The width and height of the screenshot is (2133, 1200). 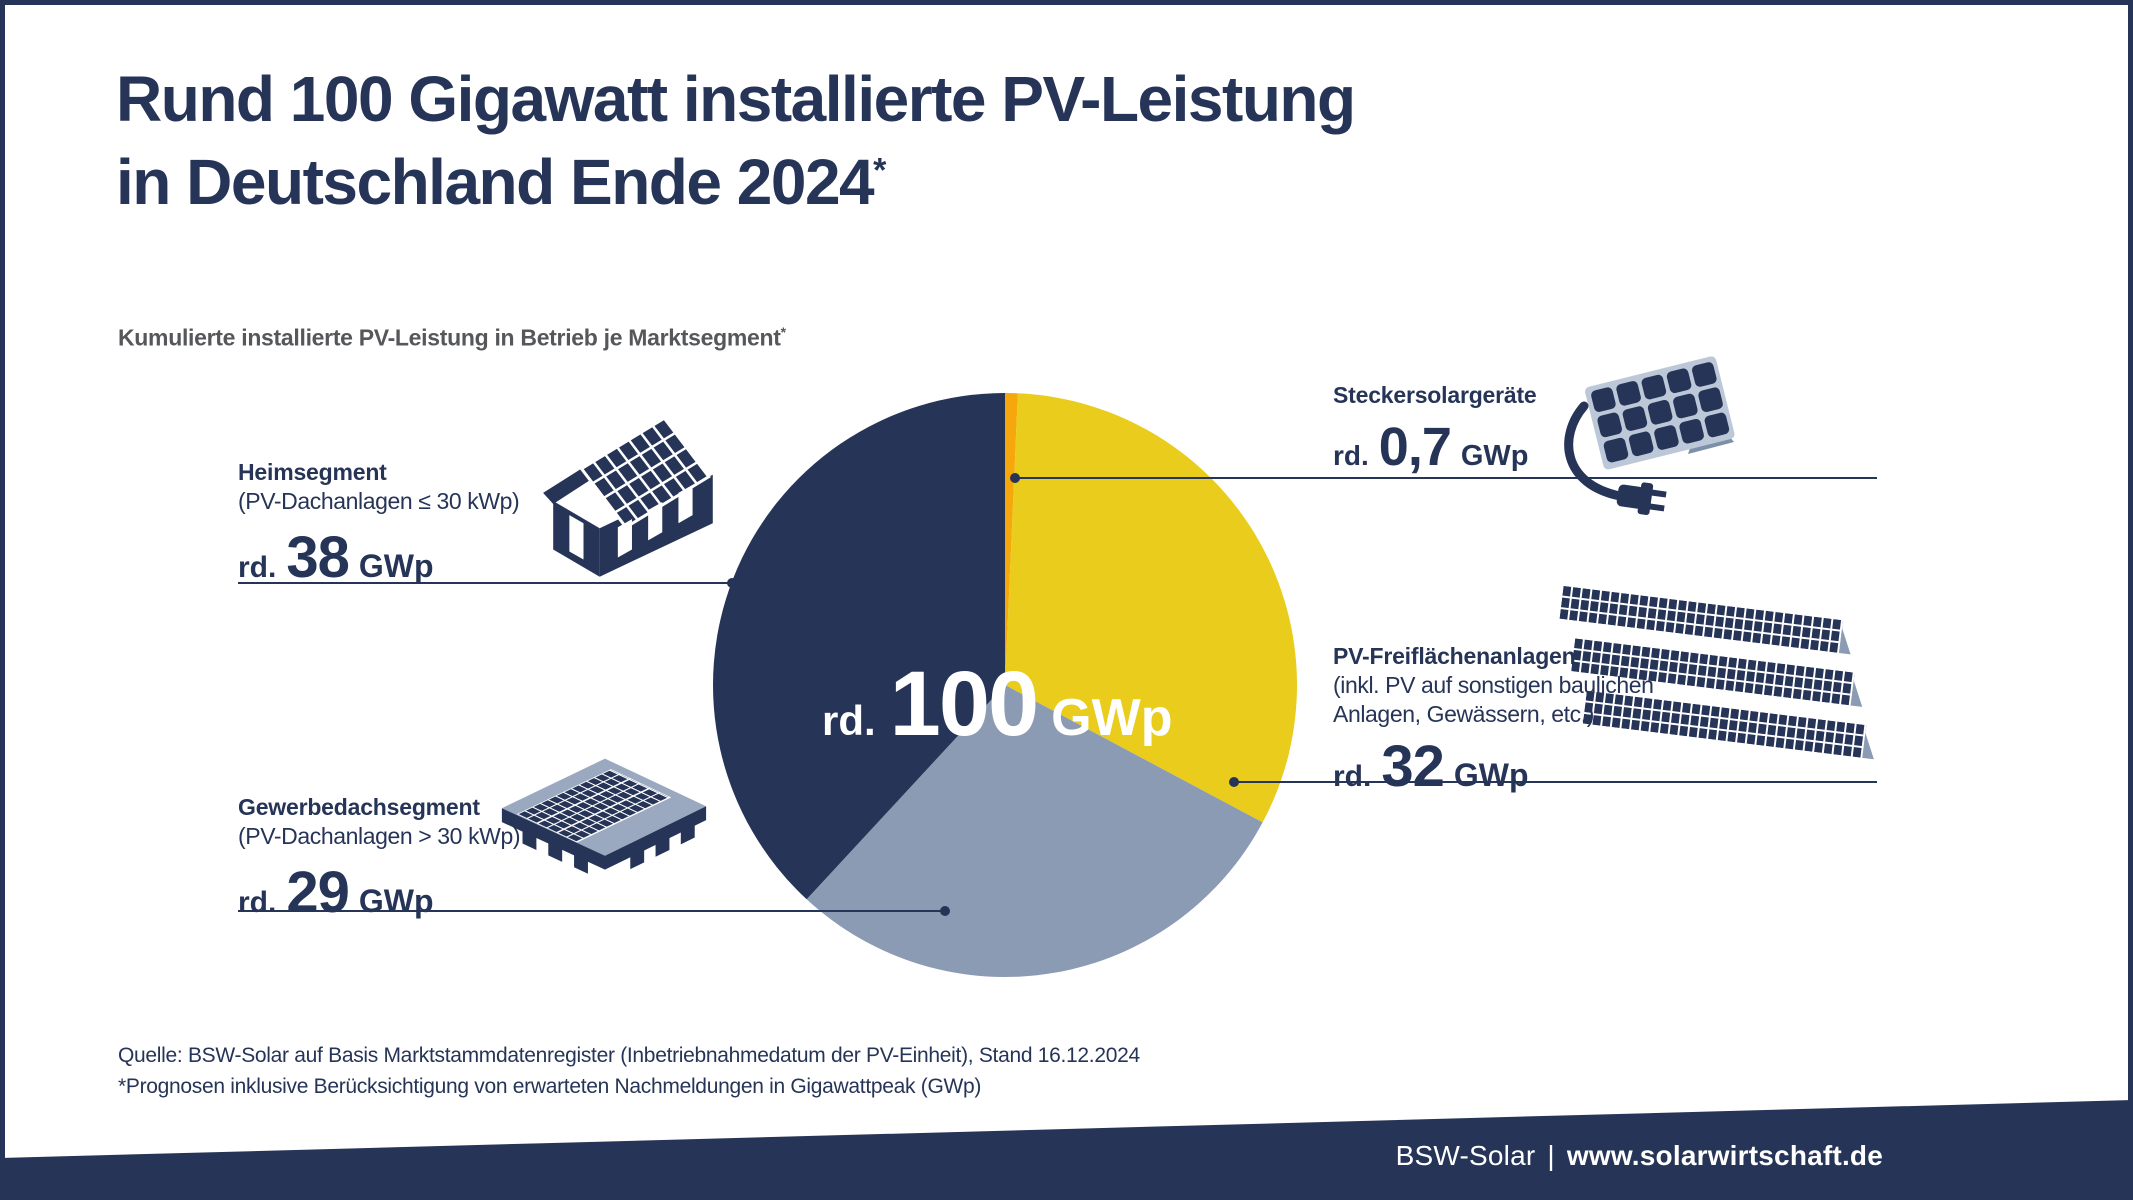 I want to click on footer-text: BSW-Solar | www.solarwirtschaft.de, so click(x=1639, y=1156).